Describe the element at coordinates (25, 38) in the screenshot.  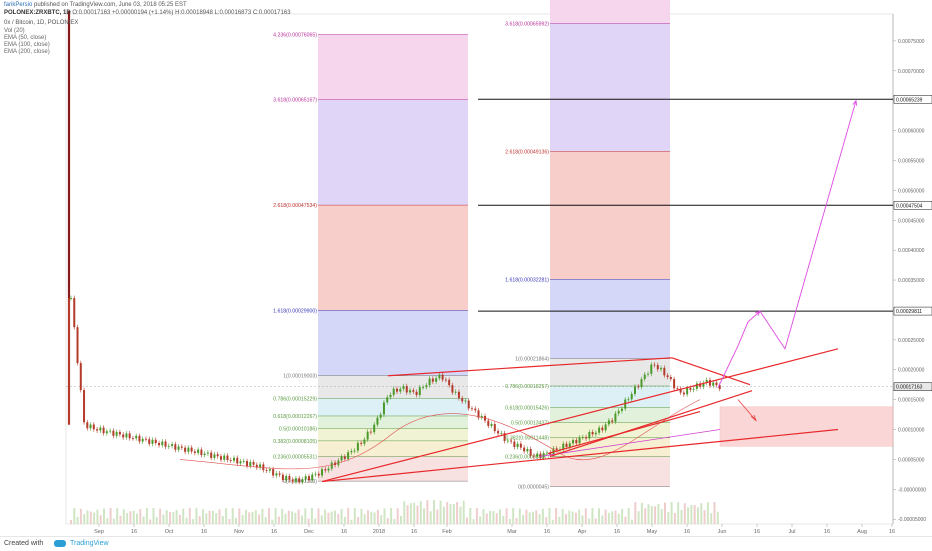
I see `indicator-ema50: EMA (50, close)` at that location.